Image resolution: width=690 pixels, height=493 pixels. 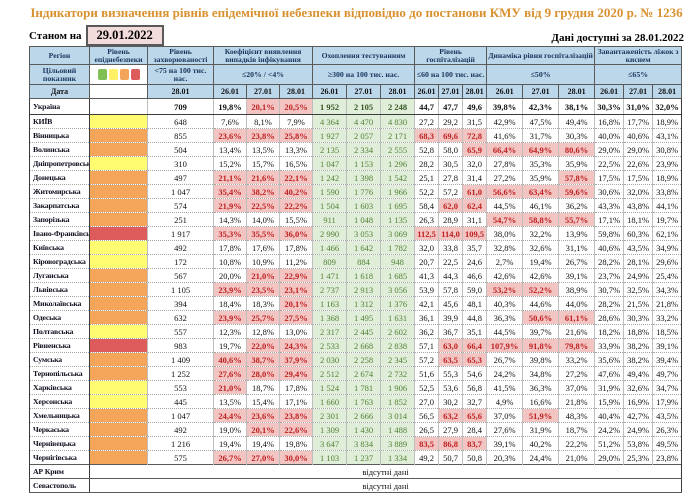 What do you see at coordinates (385, 472) in the screenshot?
I see `no-data-cell: відсутні дані` at bounding box center [385, 472].